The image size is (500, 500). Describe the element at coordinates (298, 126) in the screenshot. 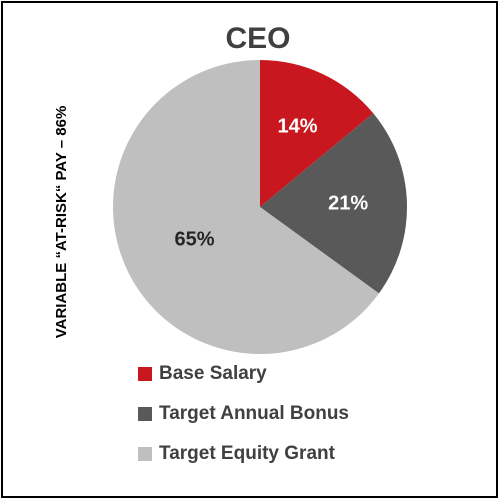

I see `data-label: 14%` at that location.